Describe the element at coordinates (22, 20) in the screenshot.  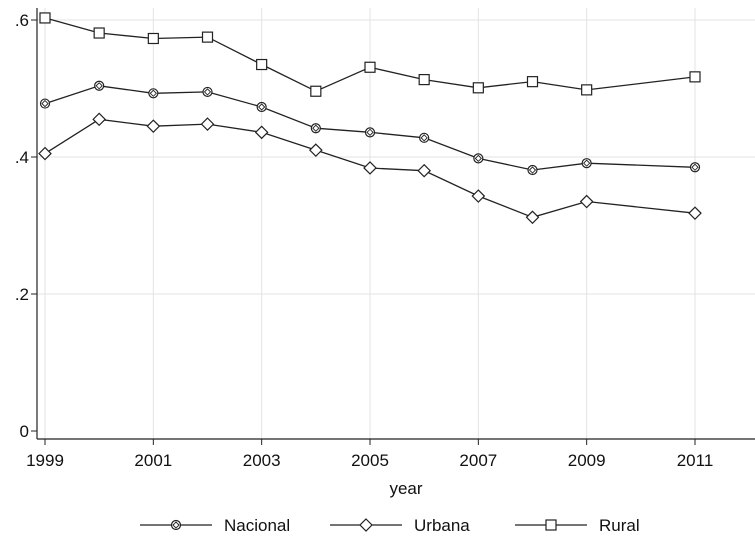
I see `y-tick-label: .6` at that location.